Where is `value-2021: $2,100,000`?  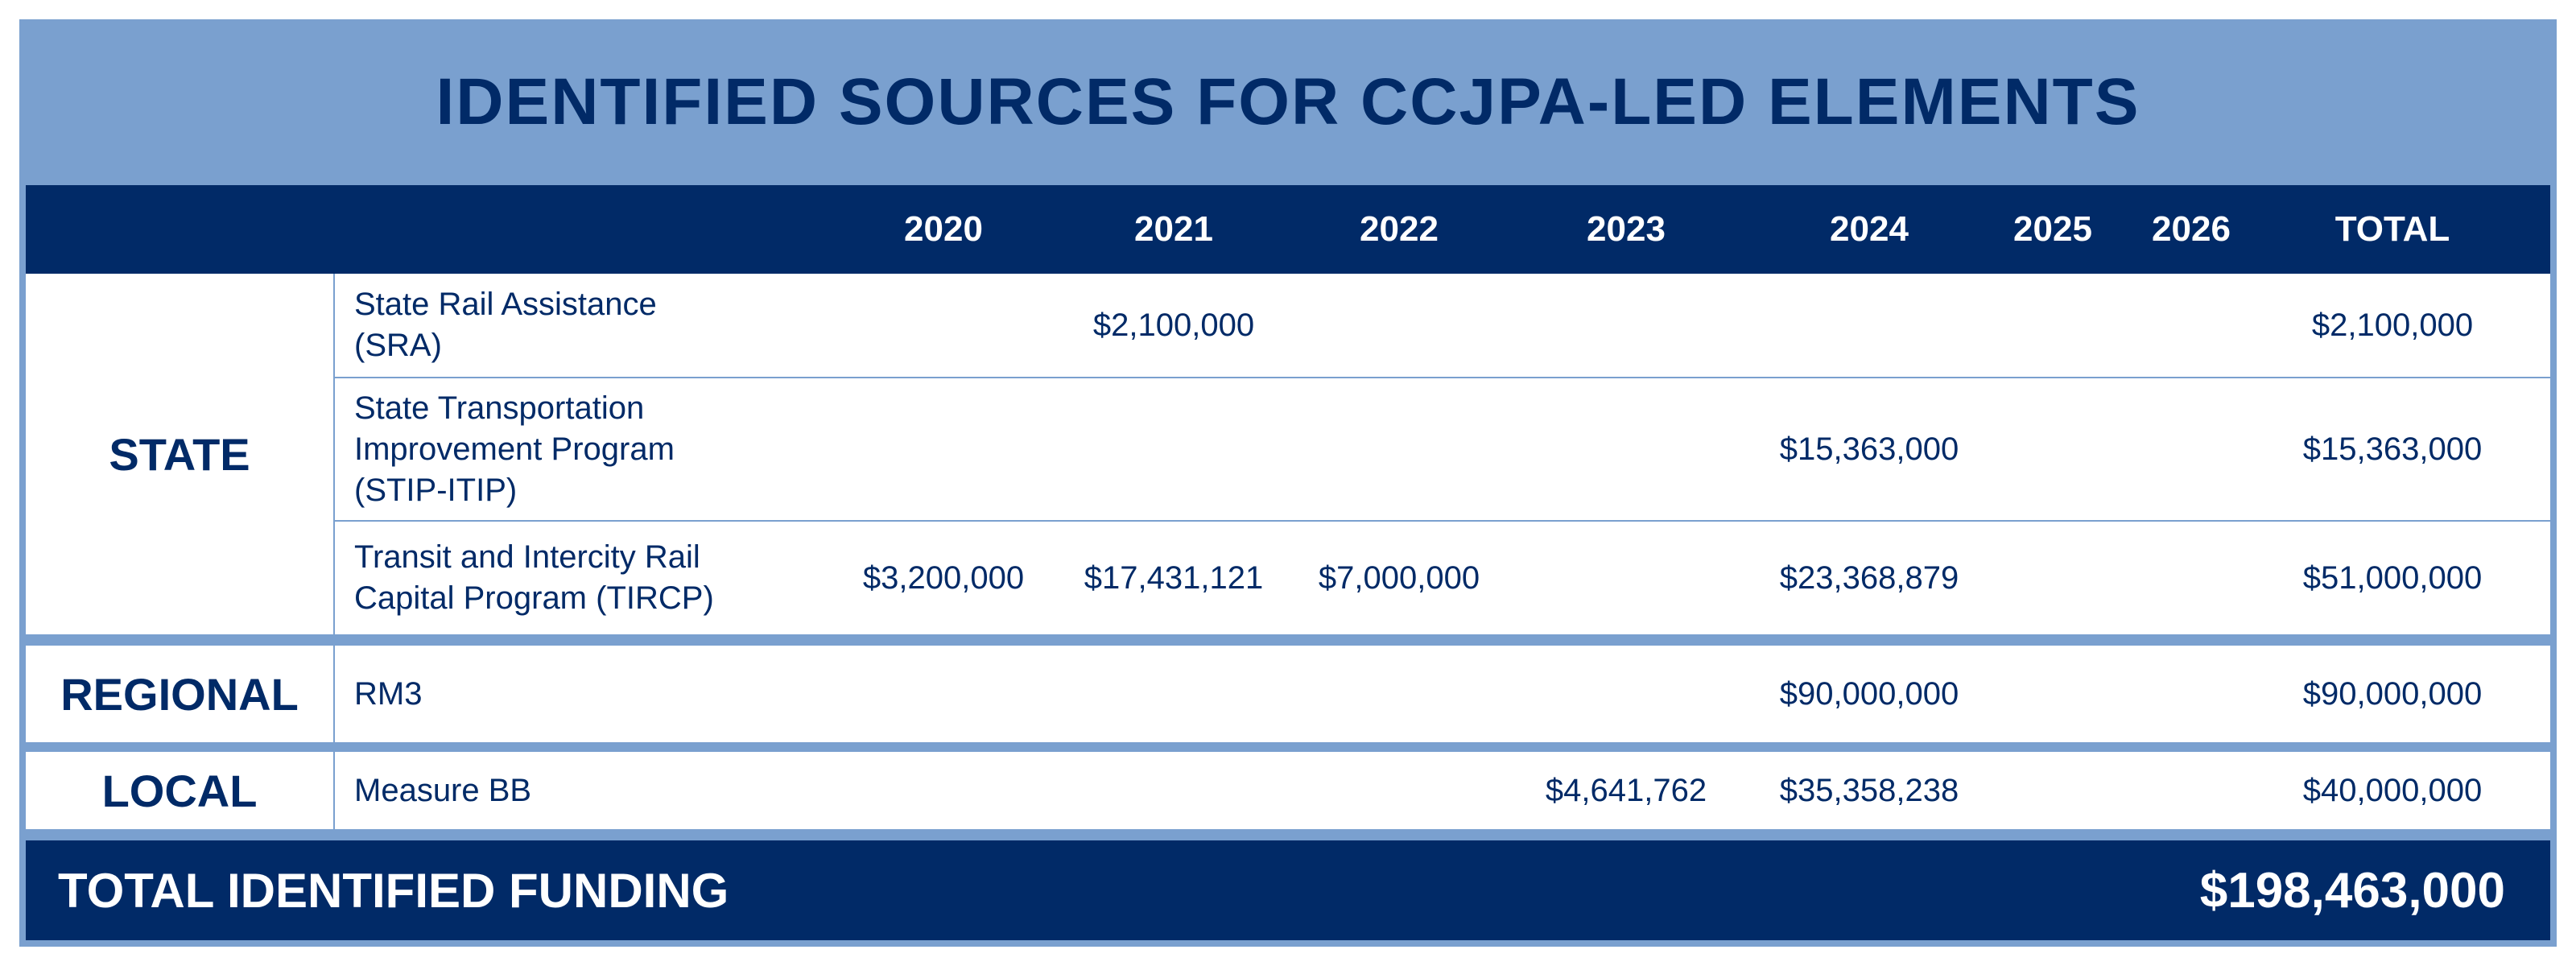
value-2021: $2,100,000 is located at coordinates (1173, 325).